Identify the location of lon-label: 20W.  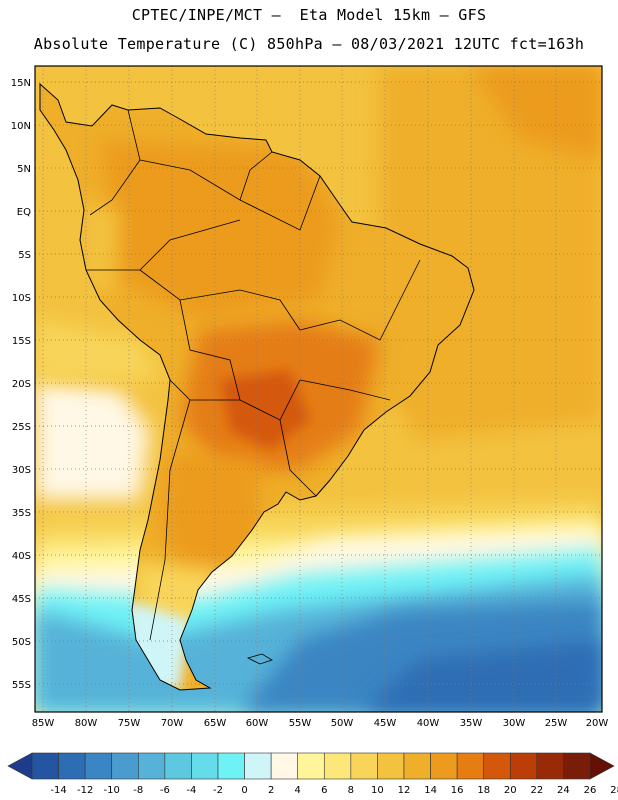
(597, 723).